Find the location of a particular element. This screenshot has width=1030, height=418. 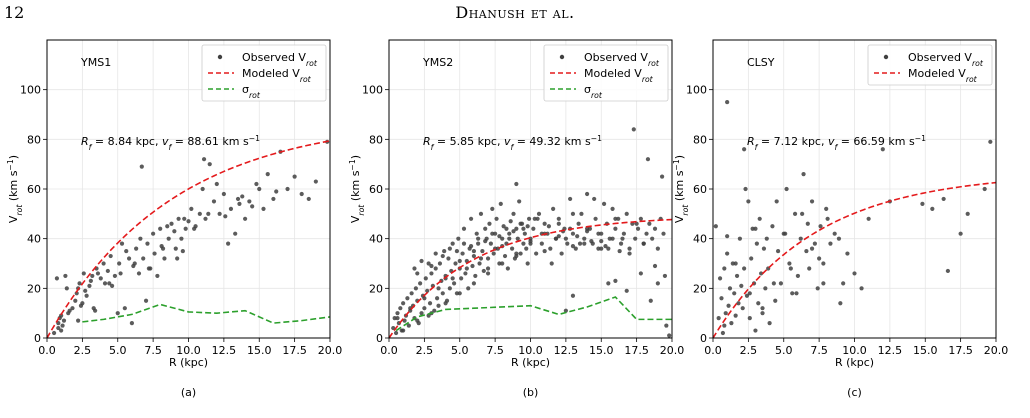

y-tick-label: 100 is located at coordinates (30, 90).